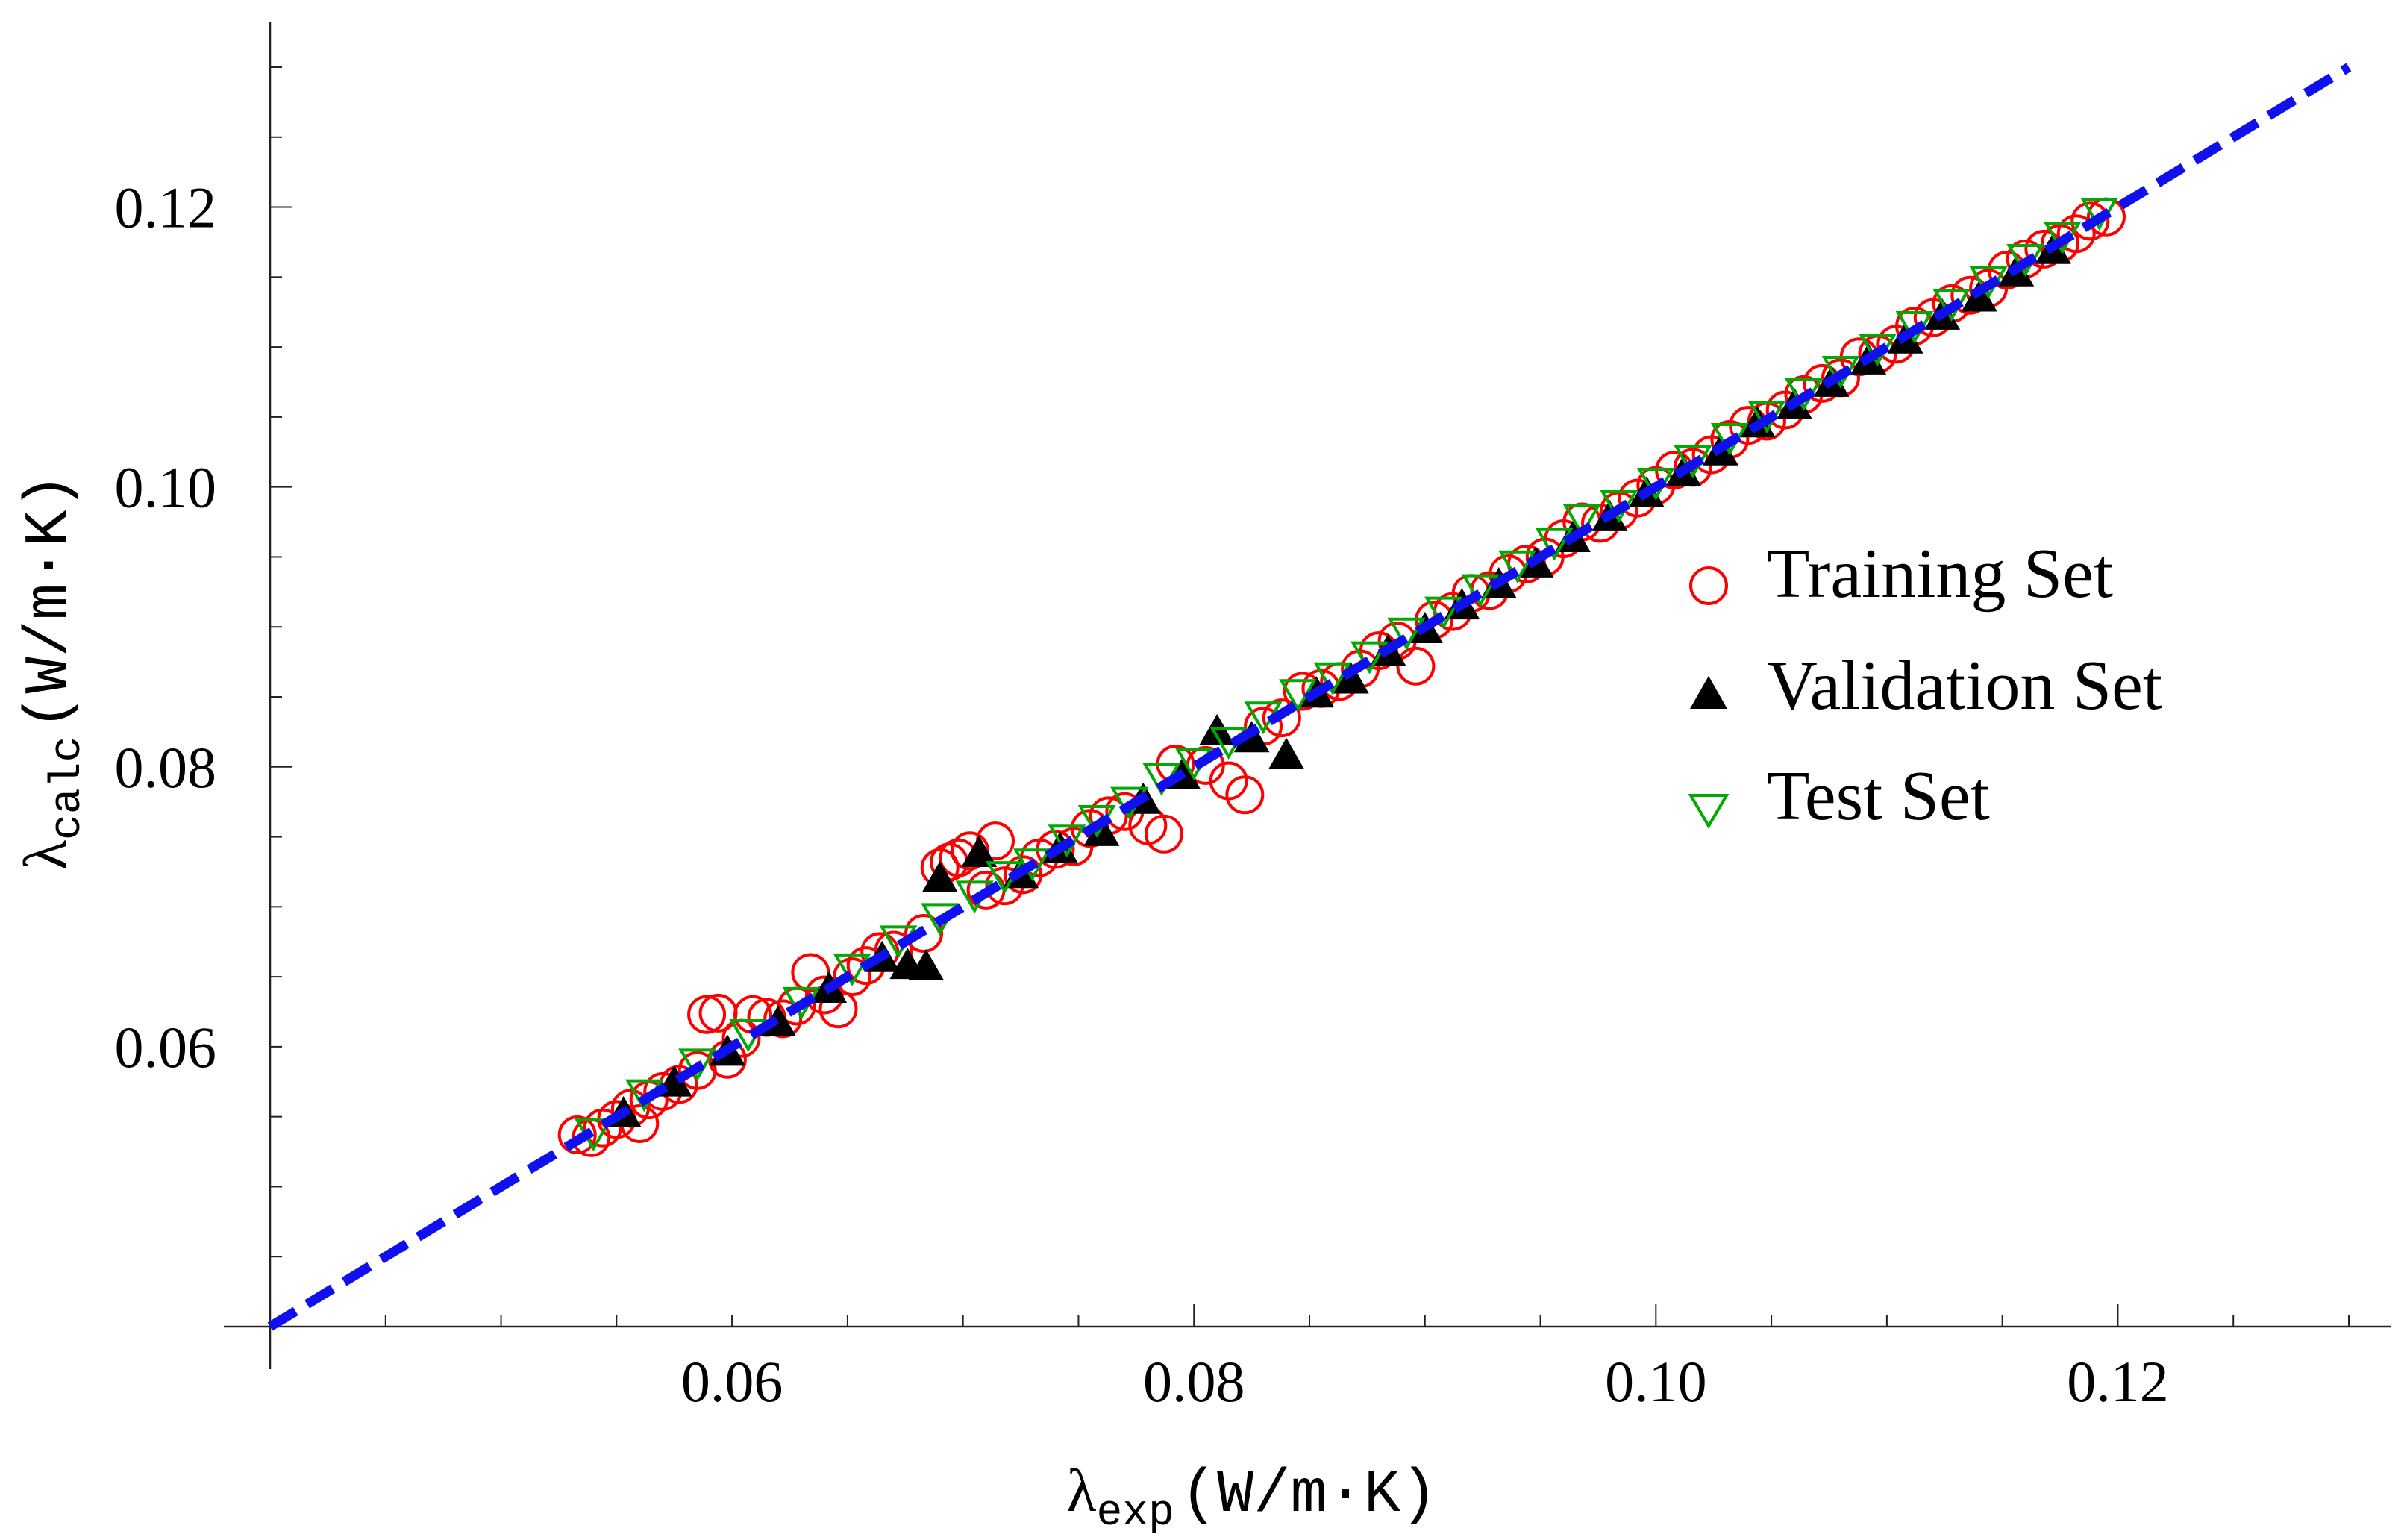 Image resolution: width=2404 pixels, height=1540 pixels. Describe the element at coordinates (1656, 1381) in the screenshot. I see `x-tick-label: 0.10` at that location.